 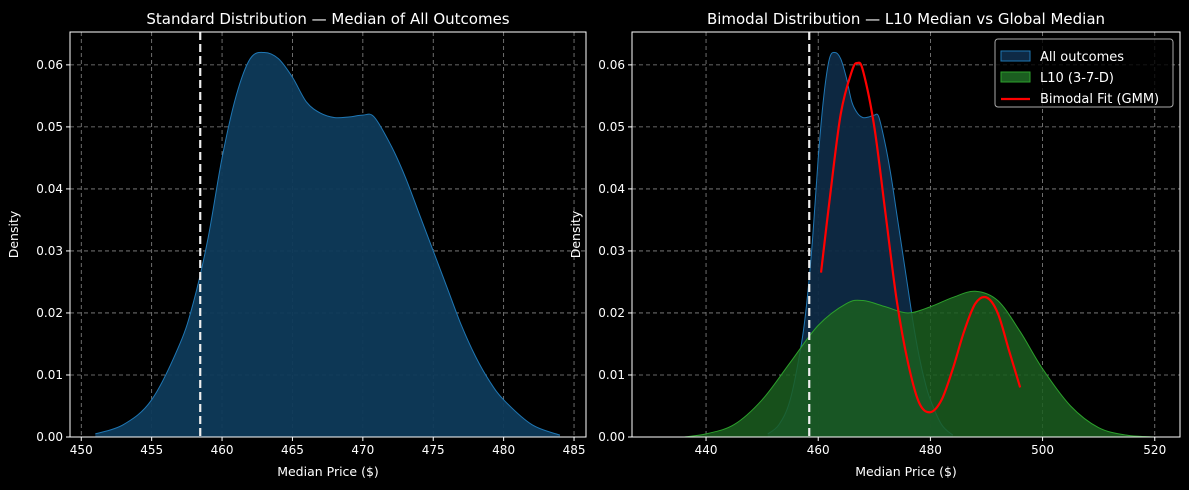 I want to click on x-tick-label: 470, so click(x=362, y=450).